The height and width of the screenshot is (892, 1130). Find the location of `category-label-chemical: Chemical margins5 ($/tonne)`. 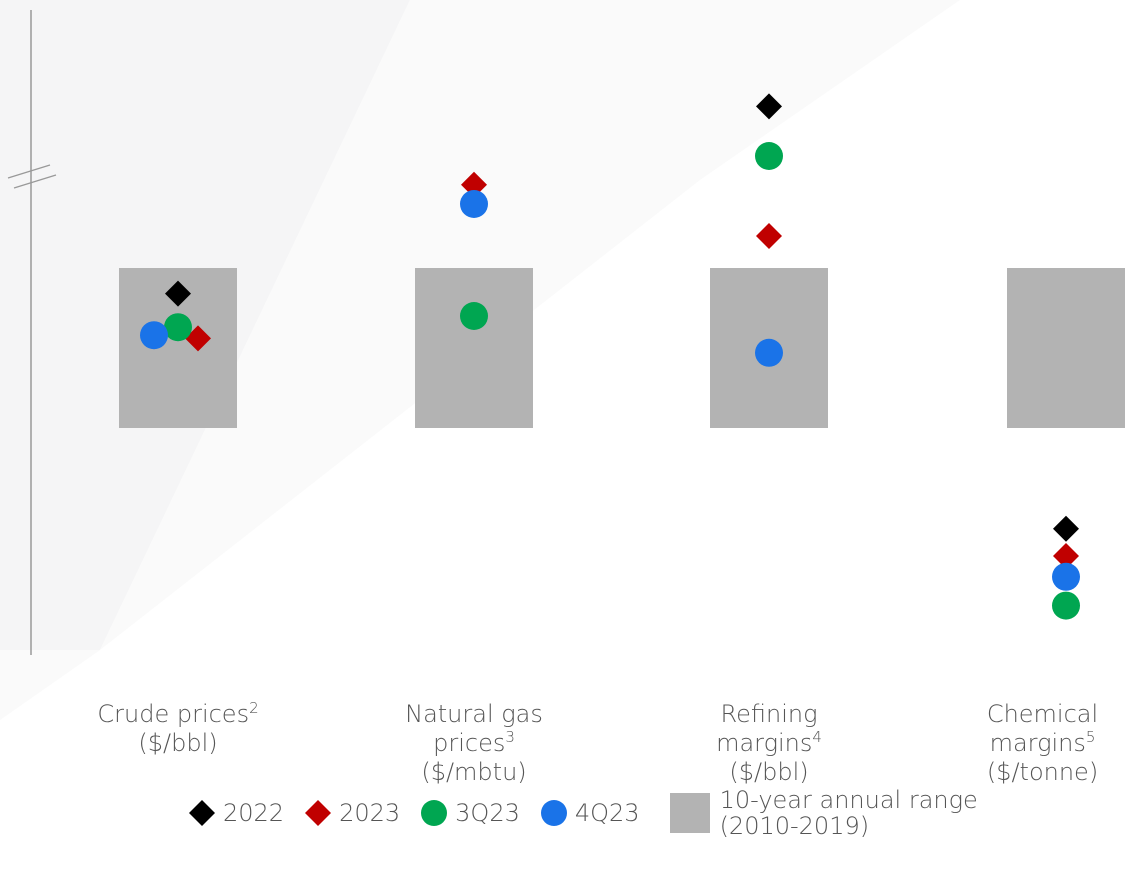

category-label-chemical: Chemical margins5 ($/tonne) is located at coordinates (1042, 743).